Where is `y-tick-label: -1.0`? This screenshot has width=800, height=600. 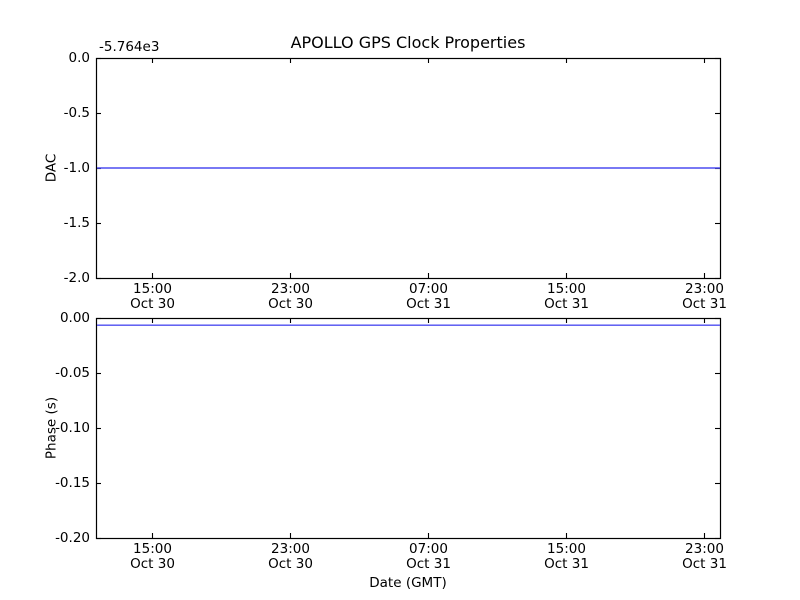 y-tick-label: -1.0 is located at coordinates (76, 168).